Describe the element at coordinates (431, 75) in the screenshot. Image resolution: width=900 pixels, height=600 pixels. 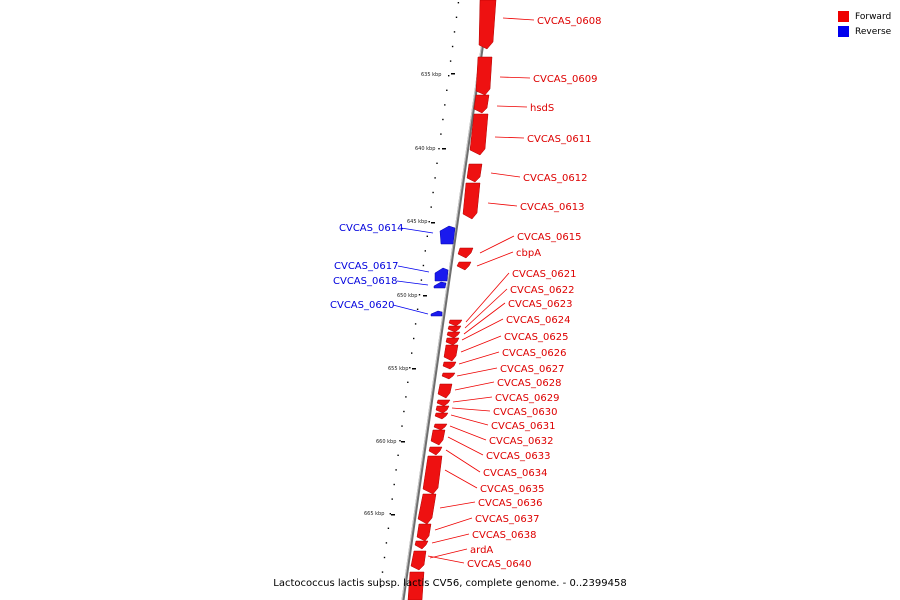
I see `scale-label: 635 kbp` at that location.